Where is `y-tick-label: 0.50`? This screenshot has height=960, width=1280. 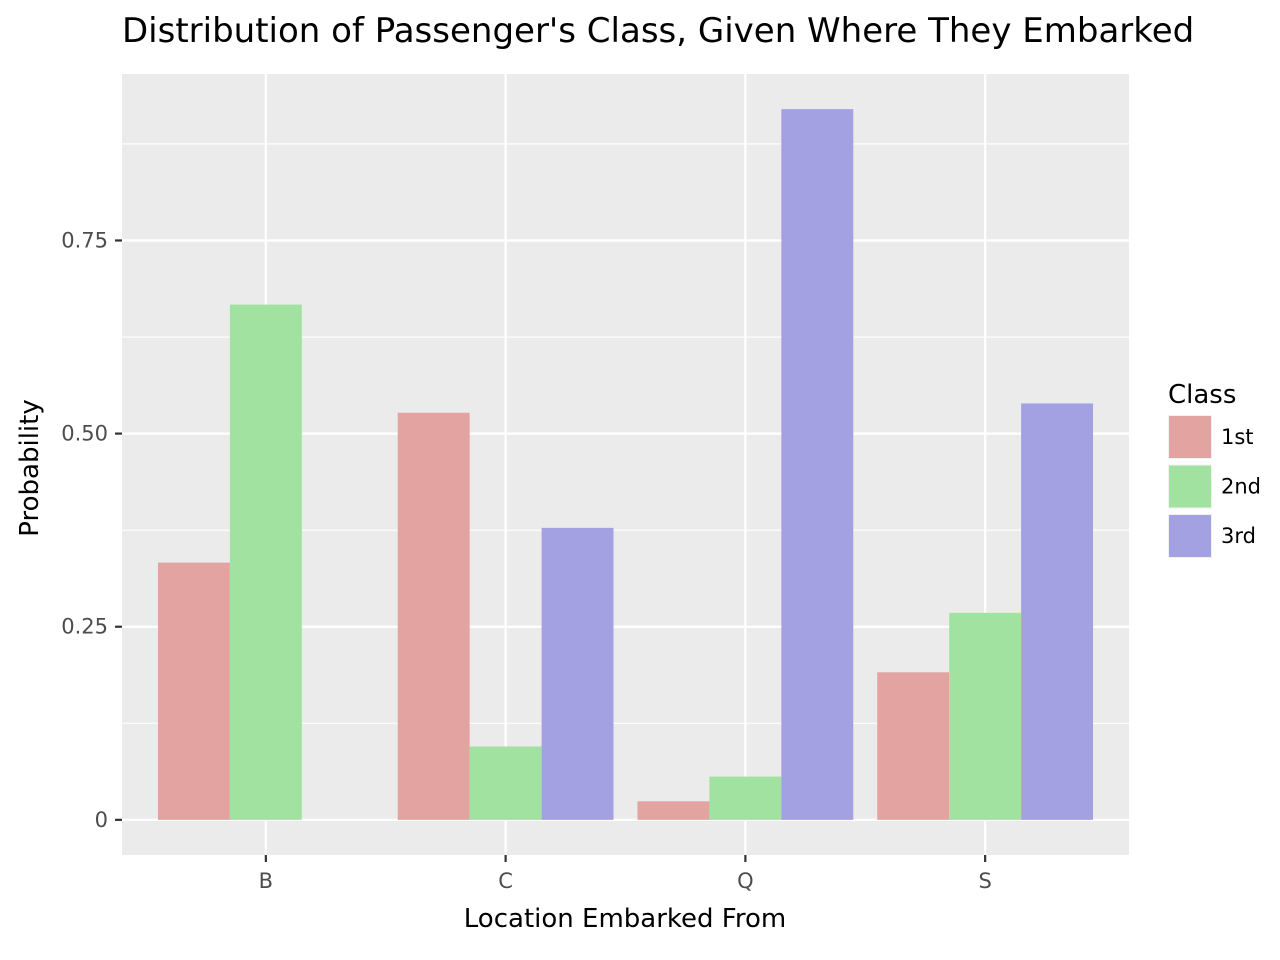
y-tick-label: 0.50 is located at coordinates (84, 434).